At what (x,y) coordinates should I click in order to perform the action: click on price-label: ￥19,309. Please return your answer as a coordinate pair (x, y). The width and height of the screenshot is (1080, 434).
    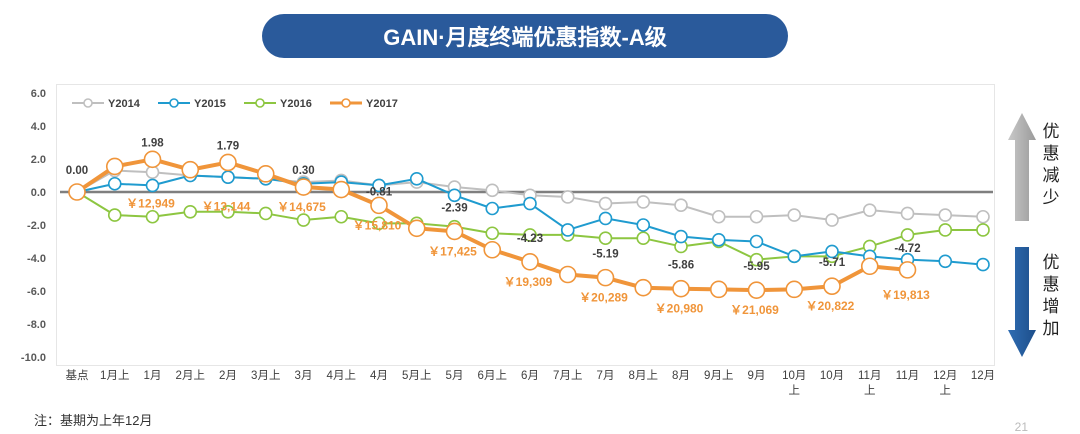
    Looking at the image, I should click on (528, 282).